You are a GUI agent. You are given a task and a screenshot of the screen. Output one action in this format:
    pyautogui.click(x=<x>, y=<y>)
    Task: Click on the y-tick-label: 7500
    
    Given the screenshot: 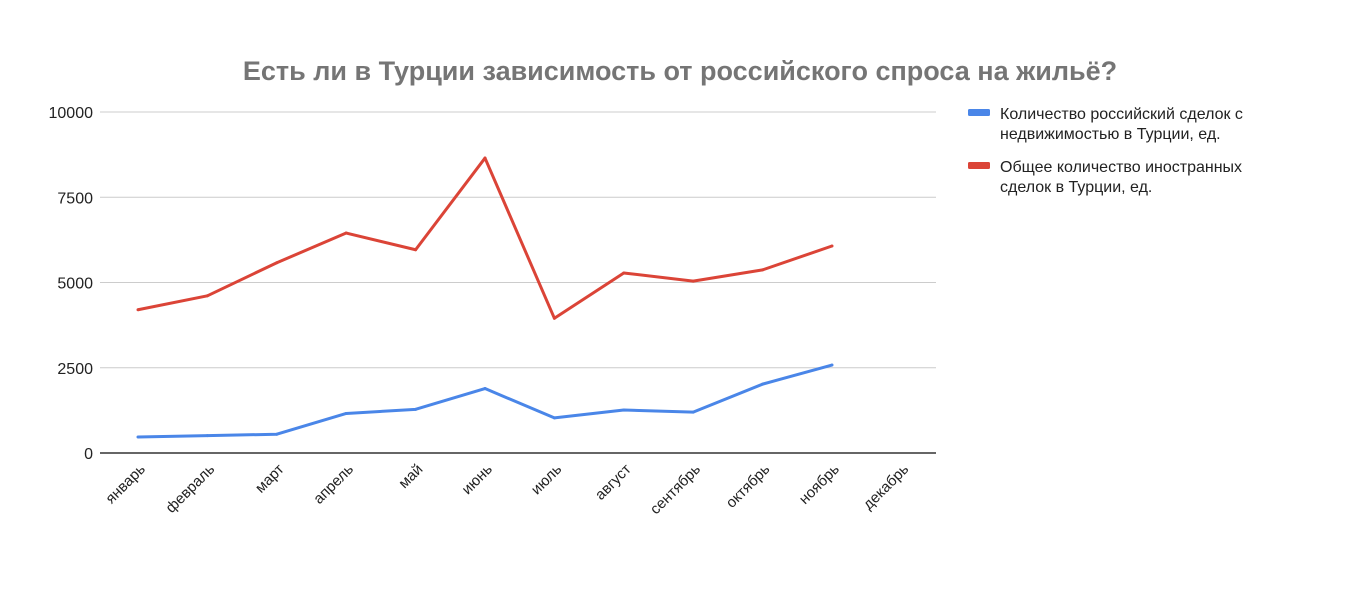 What is the action you would take?
    pyautogui.click(x=75, y=198)
    